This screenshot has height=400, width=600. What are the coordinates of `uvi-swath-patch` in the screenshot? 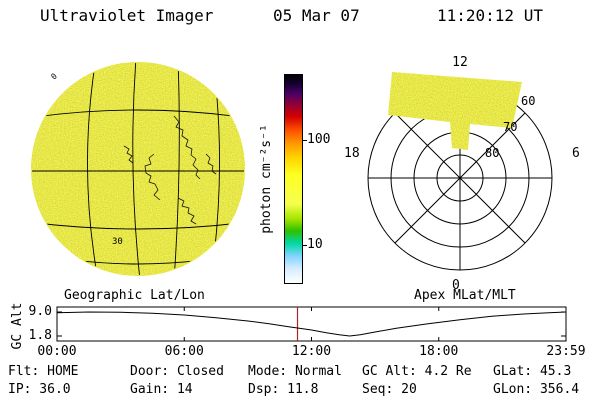 It's located at (455, 111).